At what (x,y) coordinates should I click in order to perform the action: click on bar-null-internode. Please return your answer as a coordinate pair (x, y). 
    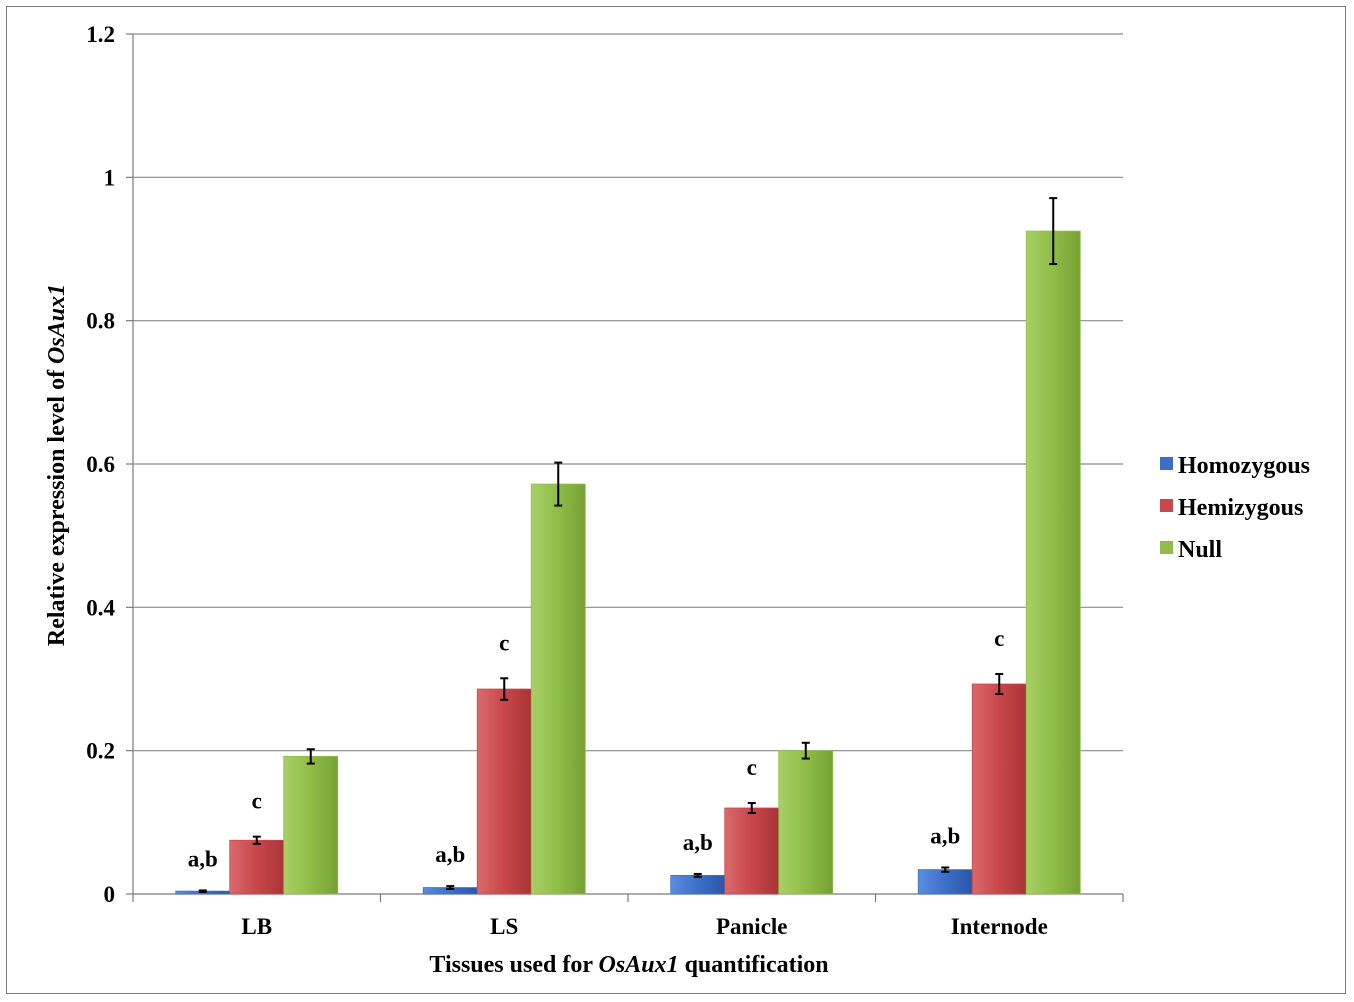
    Looking at the image, I should click on (1053, 562).